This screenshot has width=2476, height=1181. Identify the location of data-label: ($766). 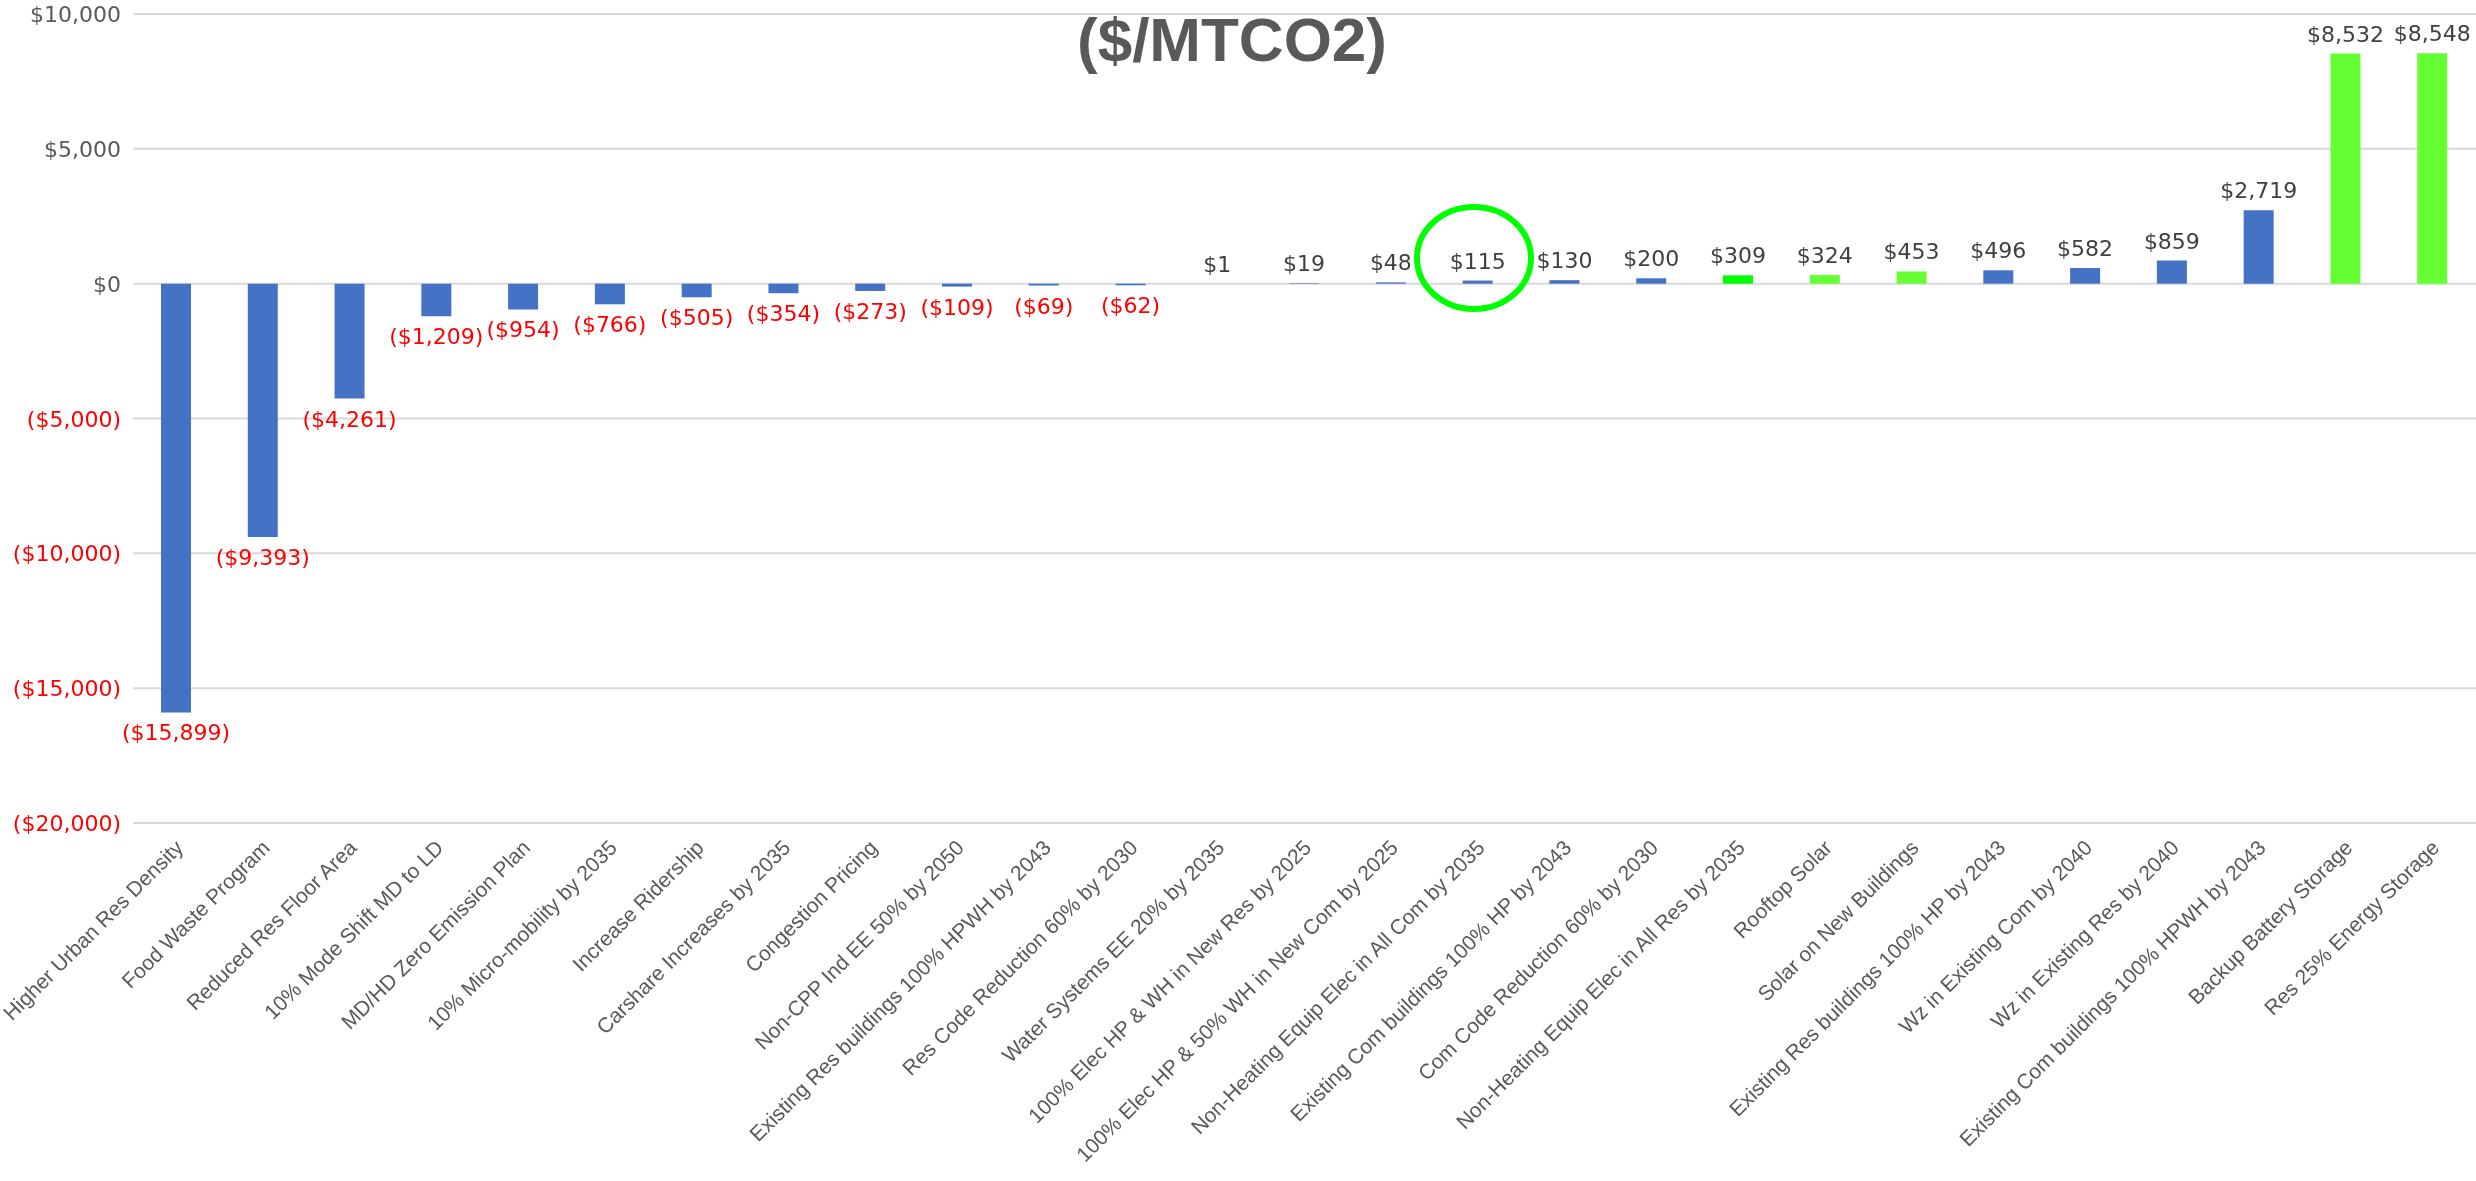
(610, 325).